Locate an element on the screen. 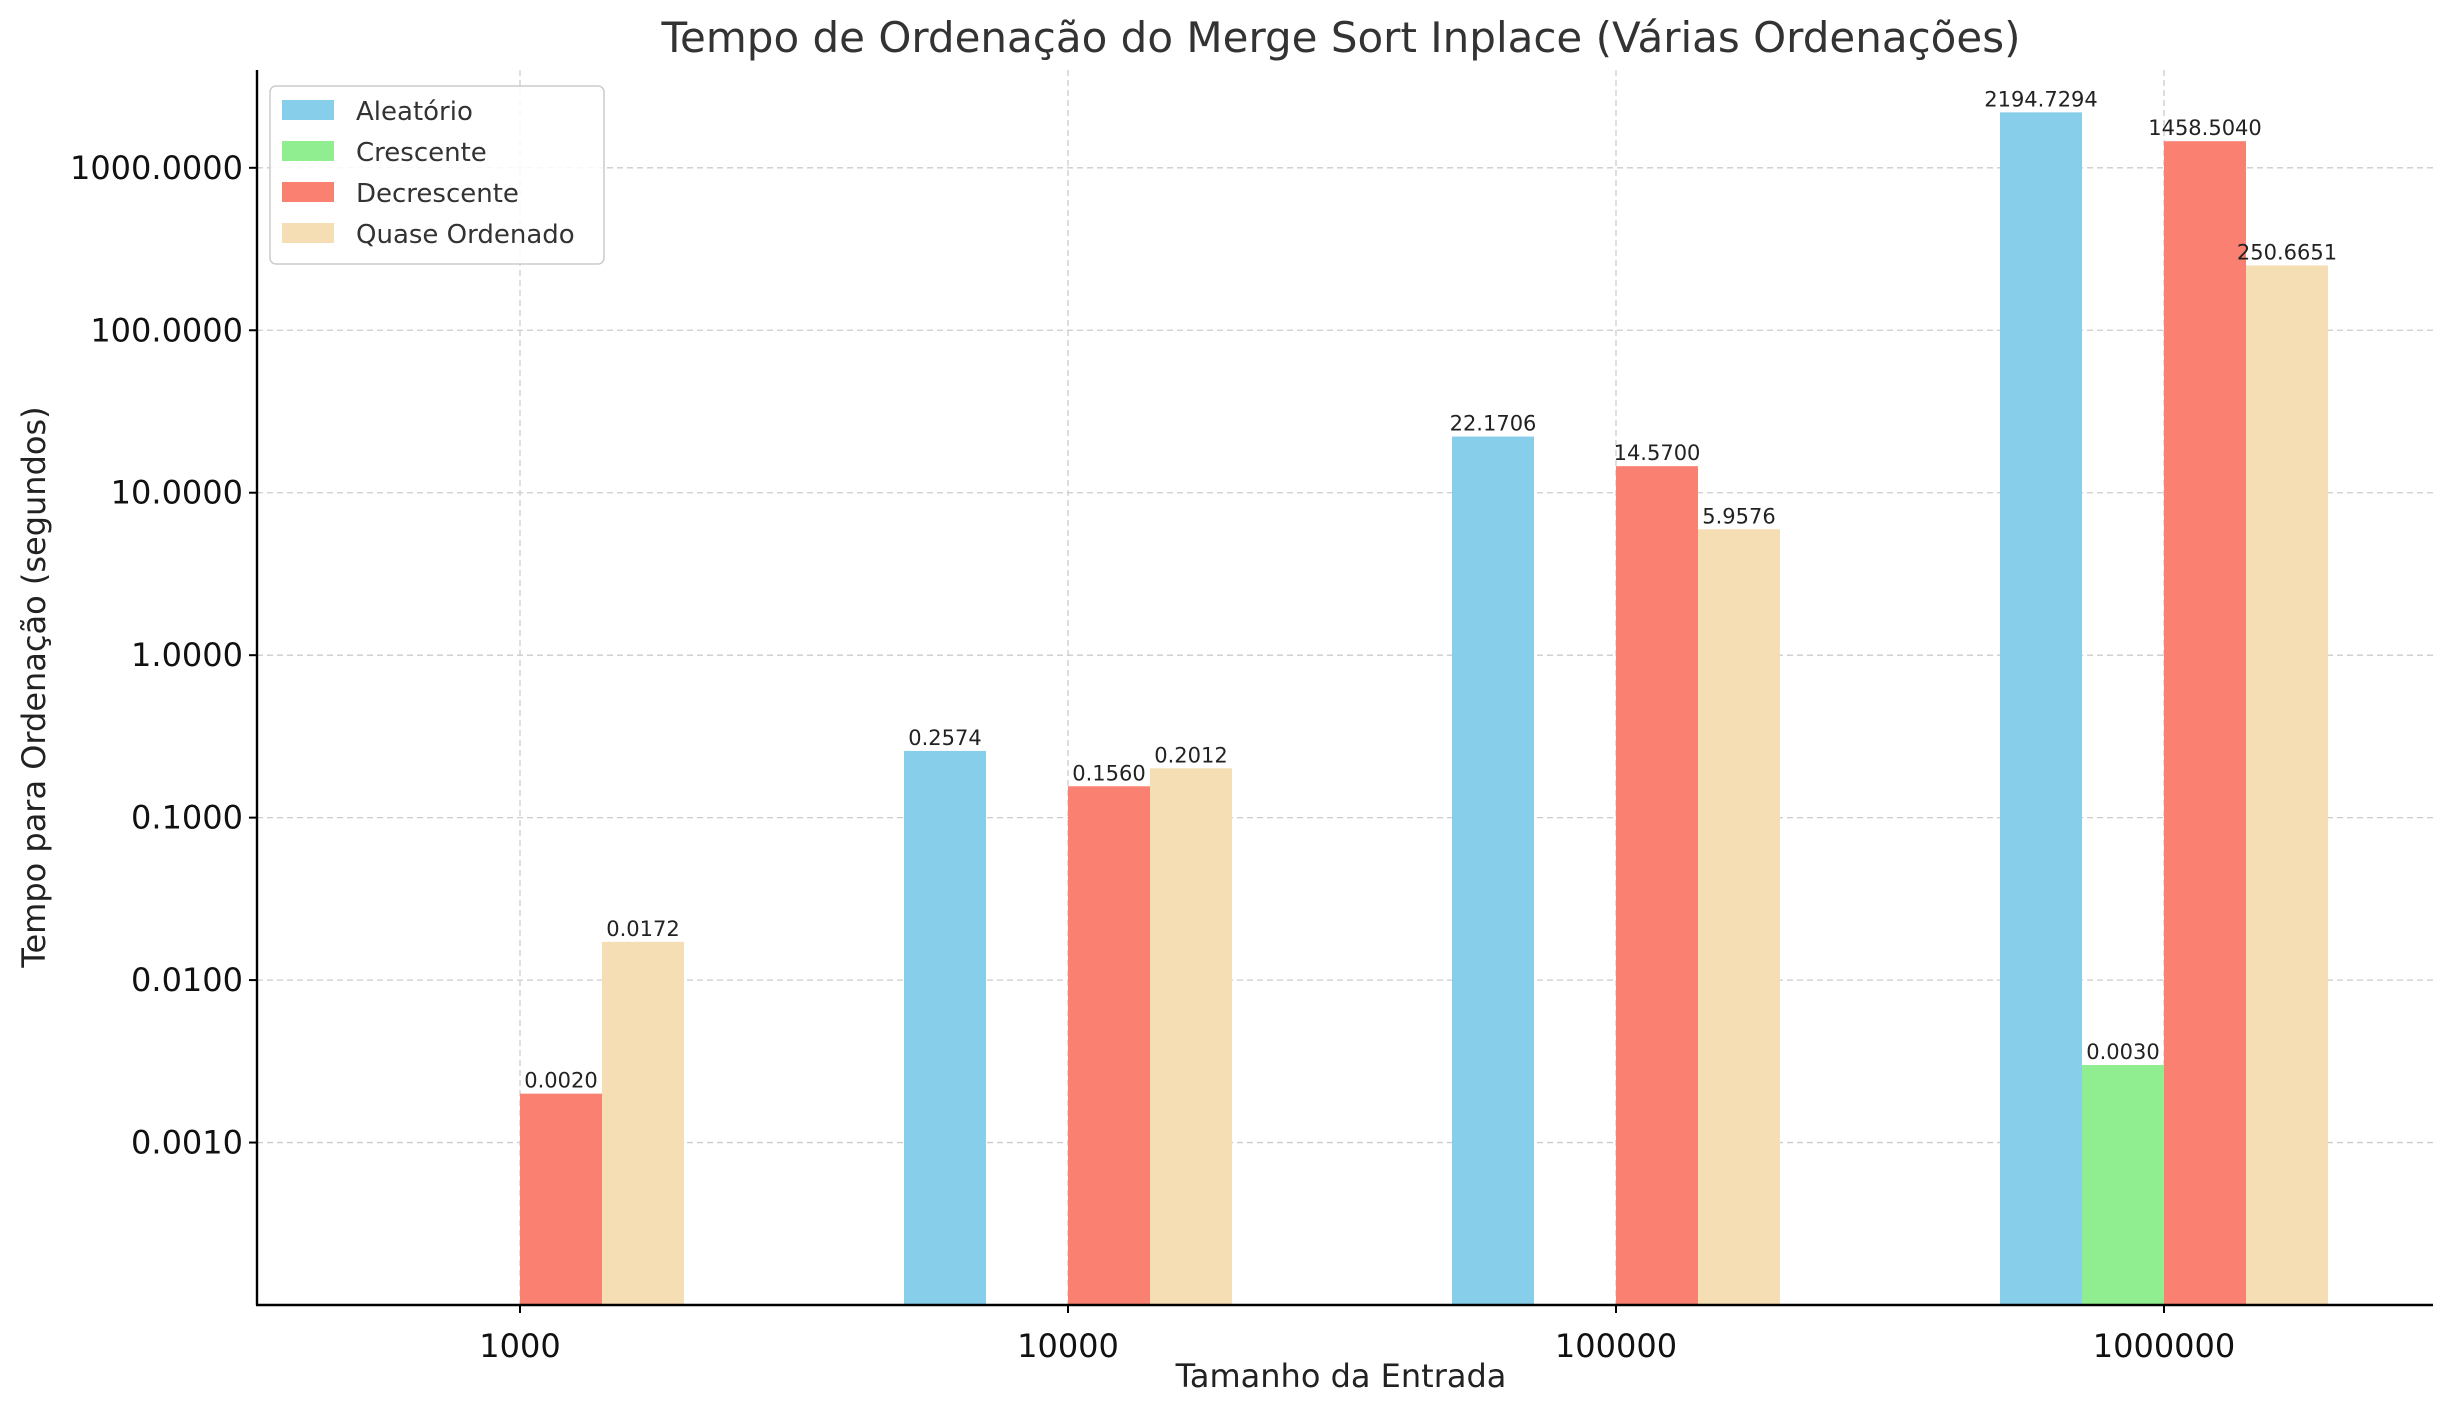 The height and width of the screenshot is (1411, 2445). legend-label: Crescente is located at coordinates (421, 153).